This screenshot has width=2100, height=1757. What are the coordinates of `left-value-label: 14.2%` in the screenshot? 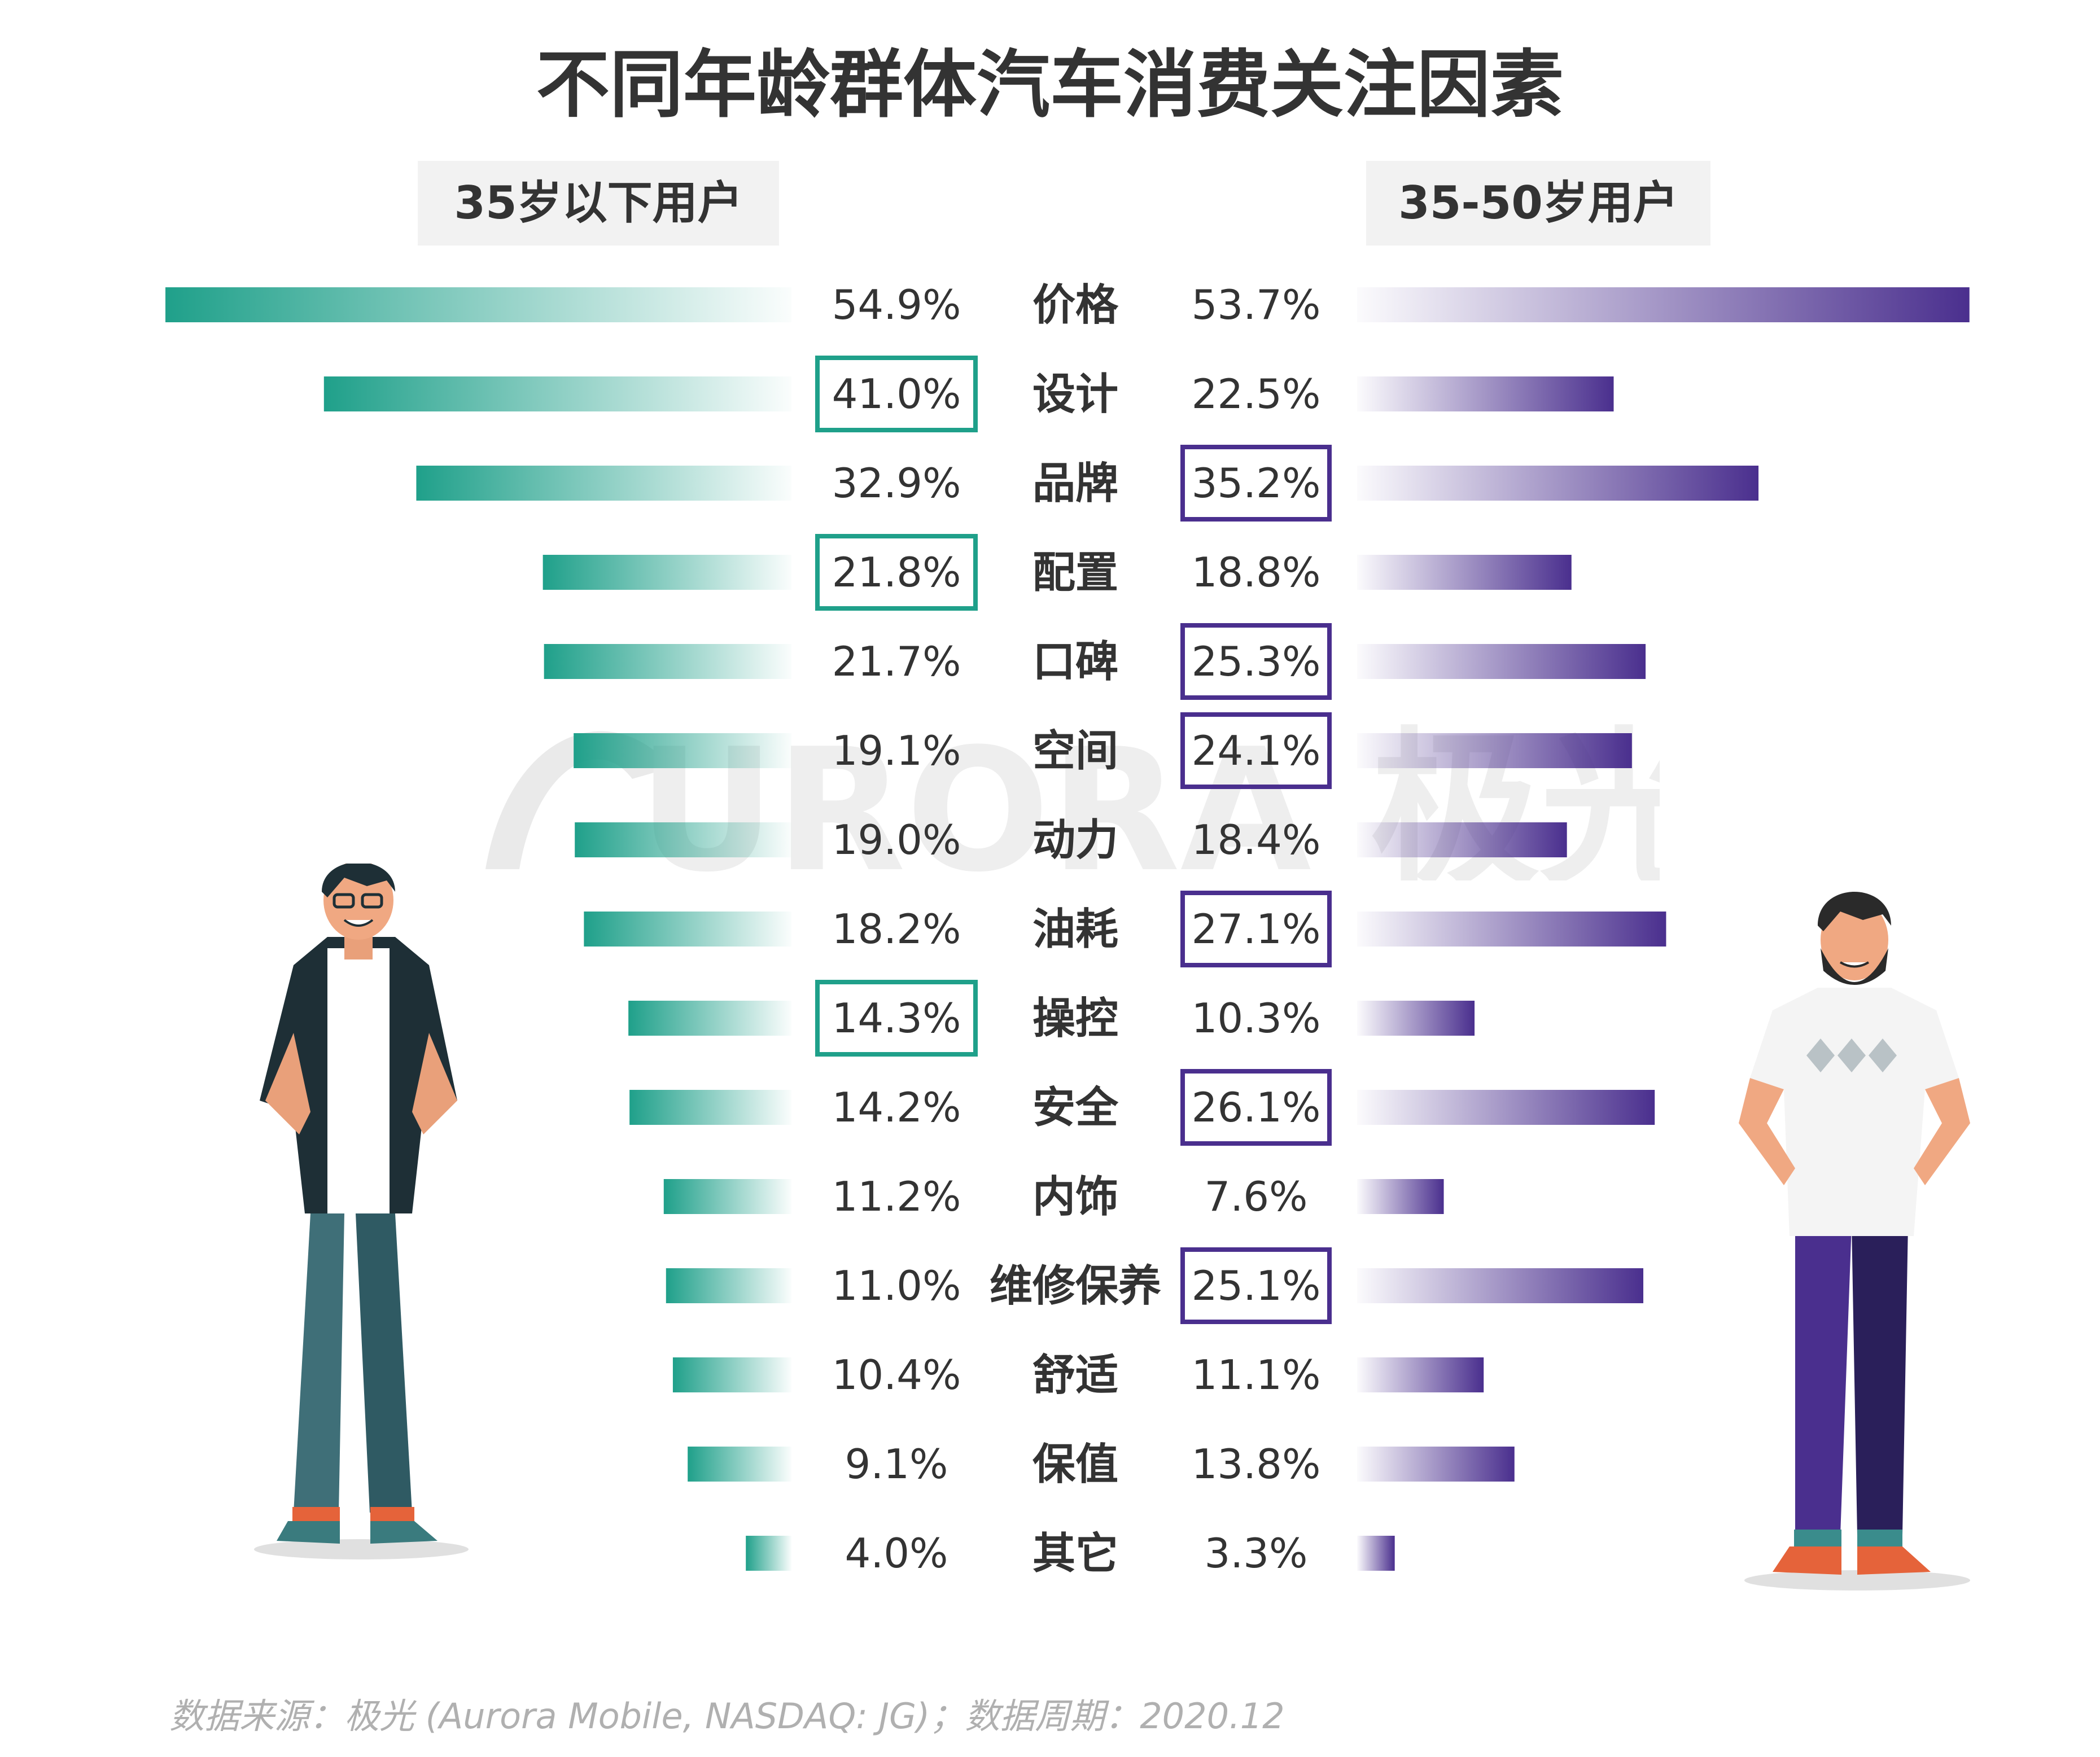 It's located at (896, 1107).